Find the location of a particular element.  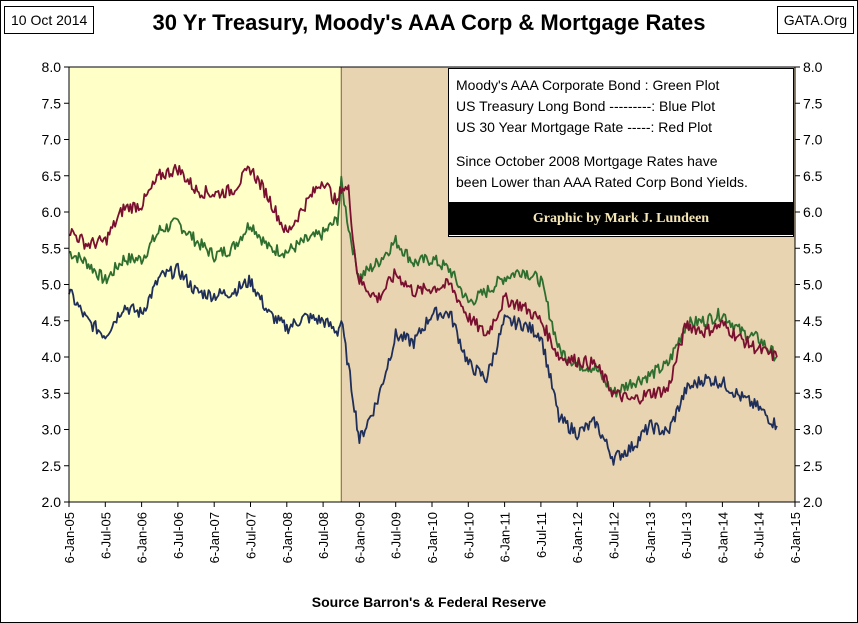

y-tick-label: 8.0 is located at coordinates (52, 67).